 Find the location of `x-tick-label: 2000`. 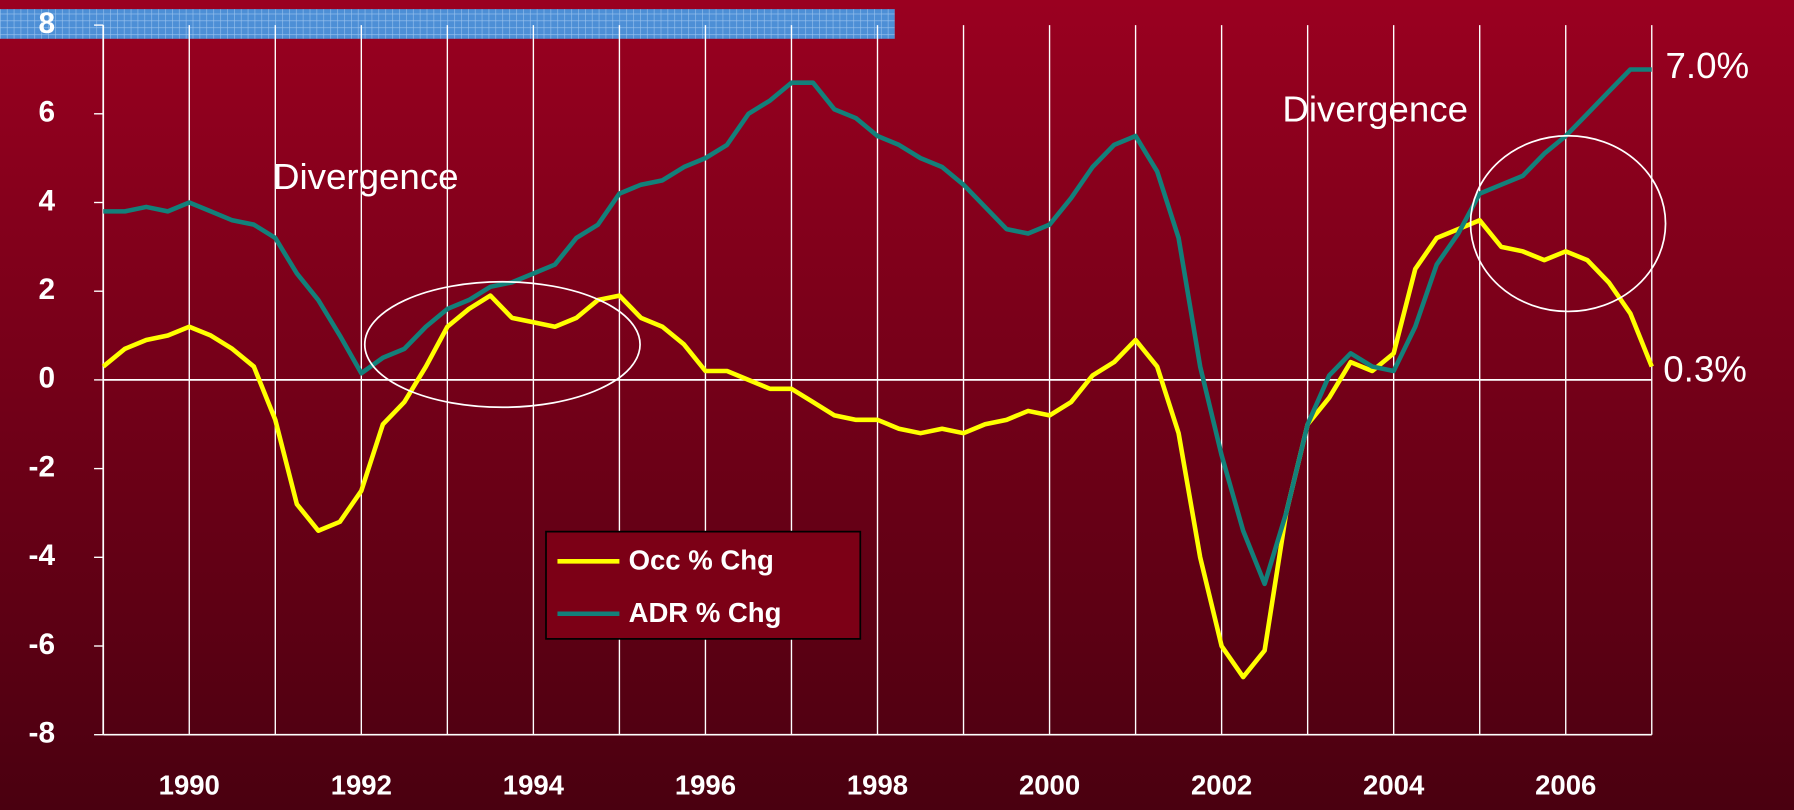

x-tick-label: 2000 is located at coordinates (1049, 784).